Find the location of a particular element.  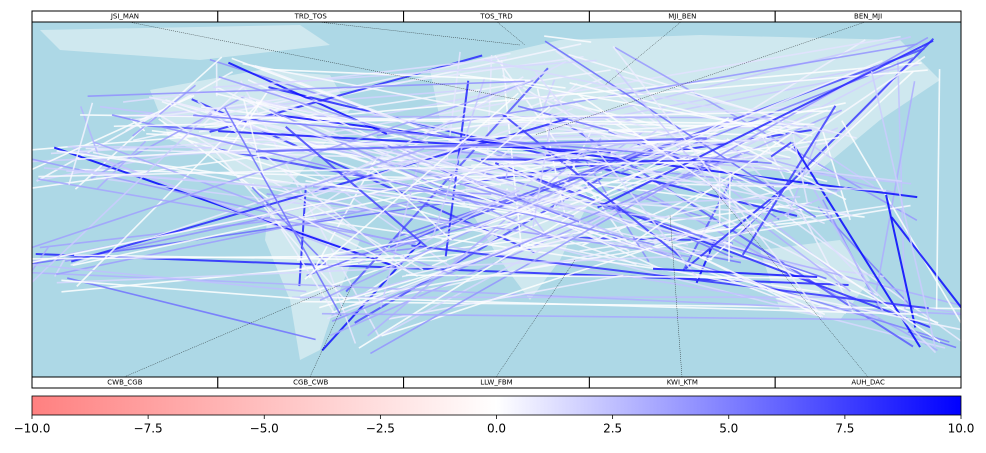

route-label: AUH_DAC is located at coordinates (868, 383).